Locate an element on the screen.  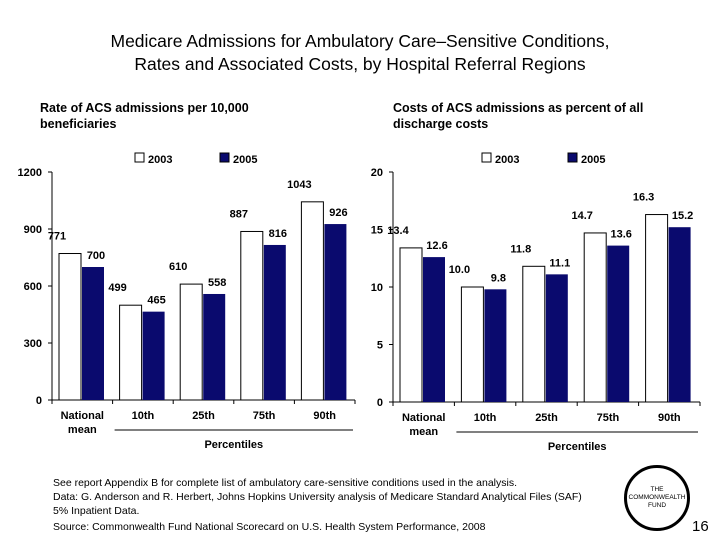
data-label: 11.1 is located at coordinates (559, 263).